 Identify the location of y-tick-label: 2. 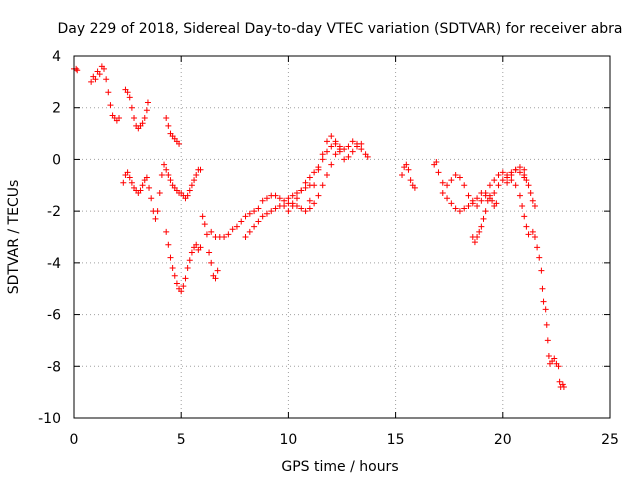
(56, 109).